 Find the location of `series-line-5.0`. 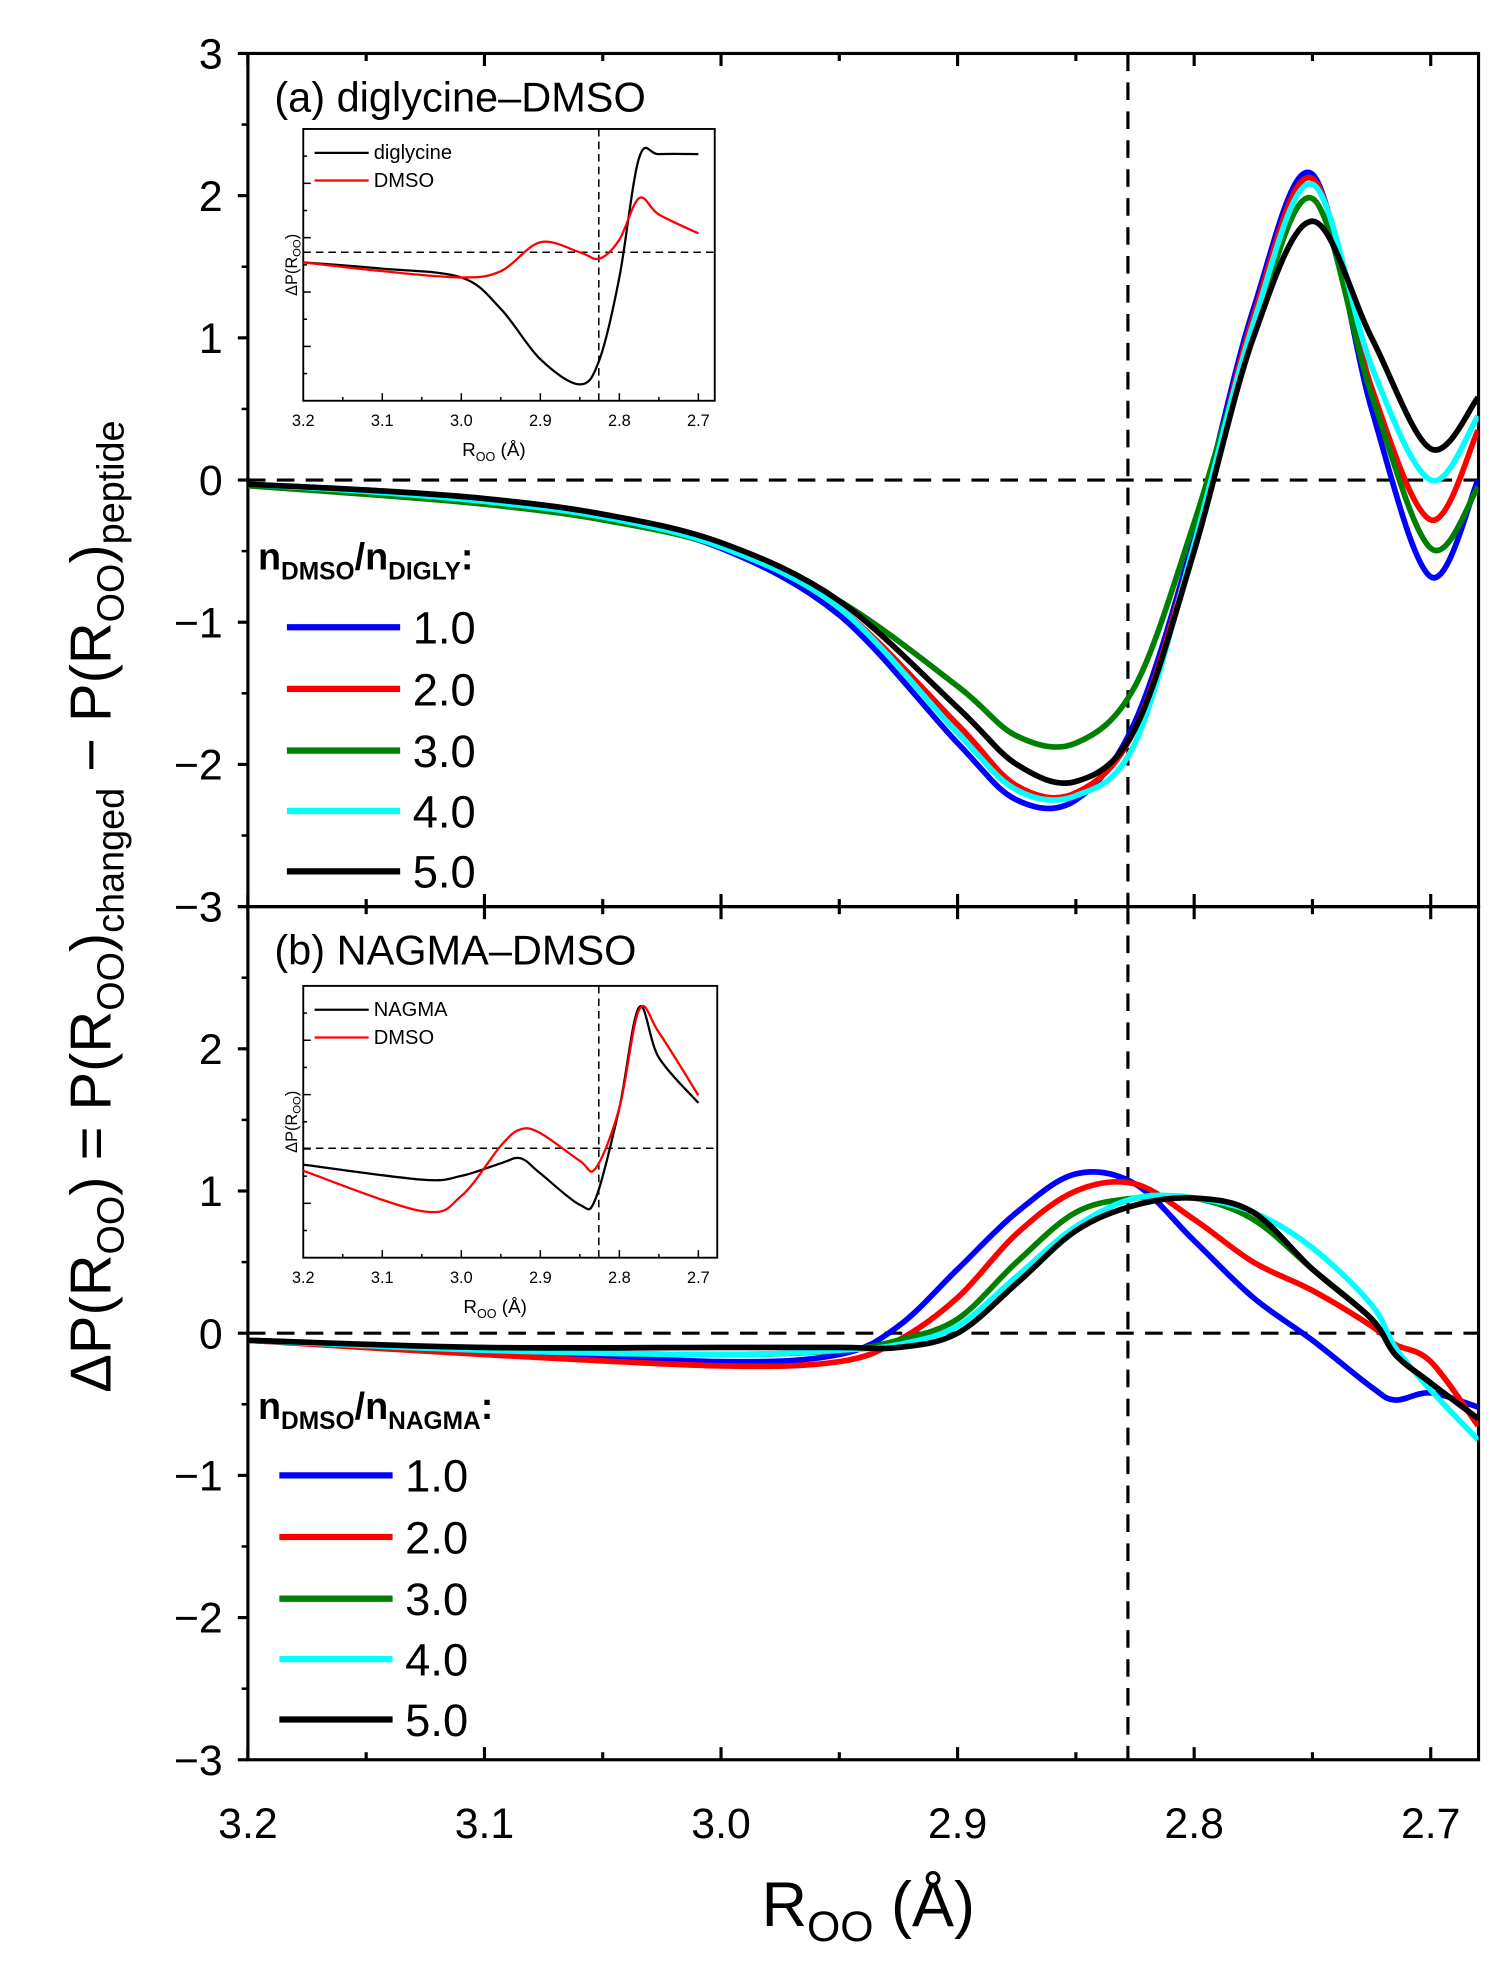

series-line-5.0 is located at coordinates (863, 1308).